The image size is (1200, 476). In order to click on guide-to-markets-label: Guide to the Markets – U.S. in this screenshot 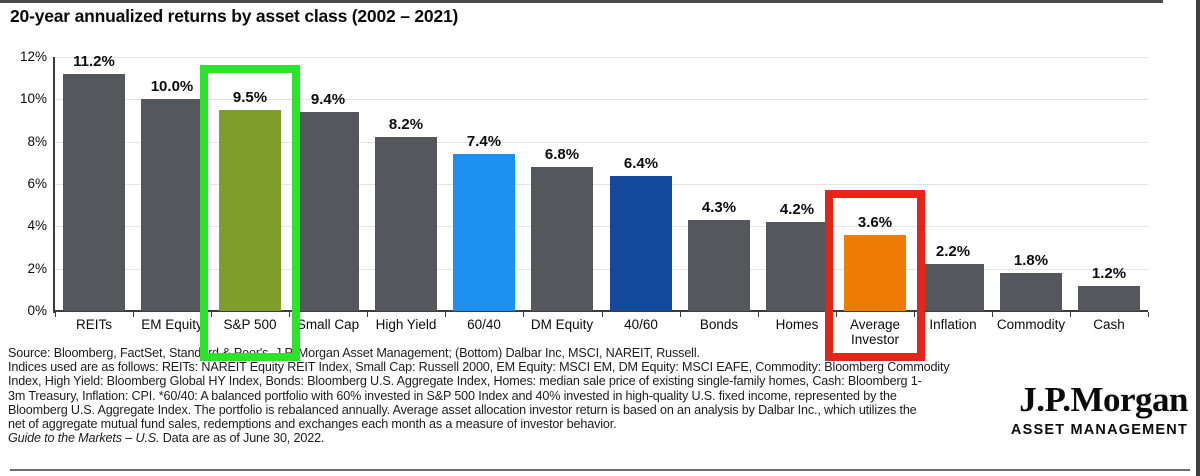, I will do `click(84, 438)`.